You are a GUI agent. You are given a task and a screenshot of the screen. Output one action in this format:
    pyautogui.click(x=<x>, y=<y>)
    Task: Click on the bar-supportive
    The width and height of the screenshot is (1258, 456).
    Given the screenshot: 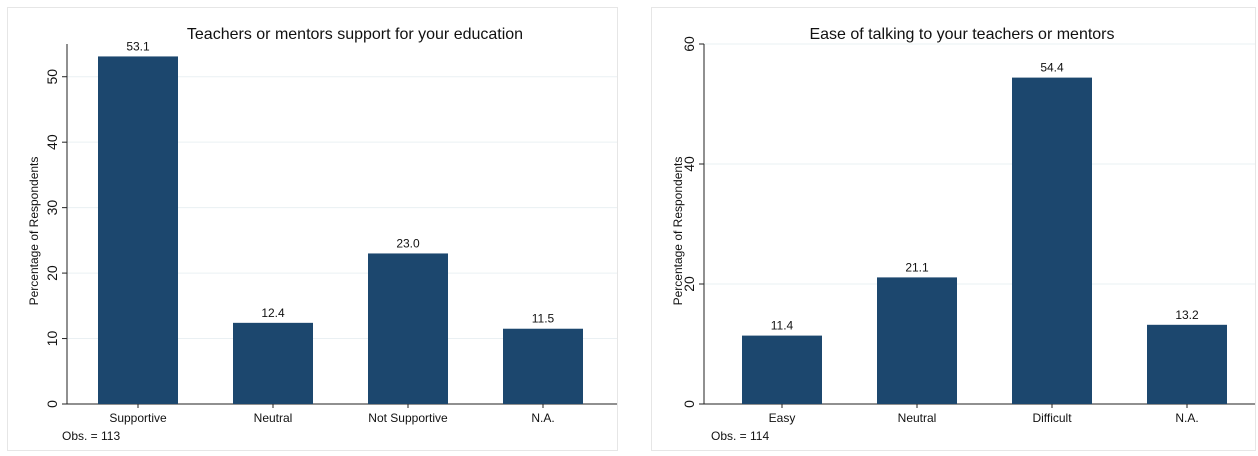 What is the action you would take?
    pyautogui.click(x=138, y=230)
    